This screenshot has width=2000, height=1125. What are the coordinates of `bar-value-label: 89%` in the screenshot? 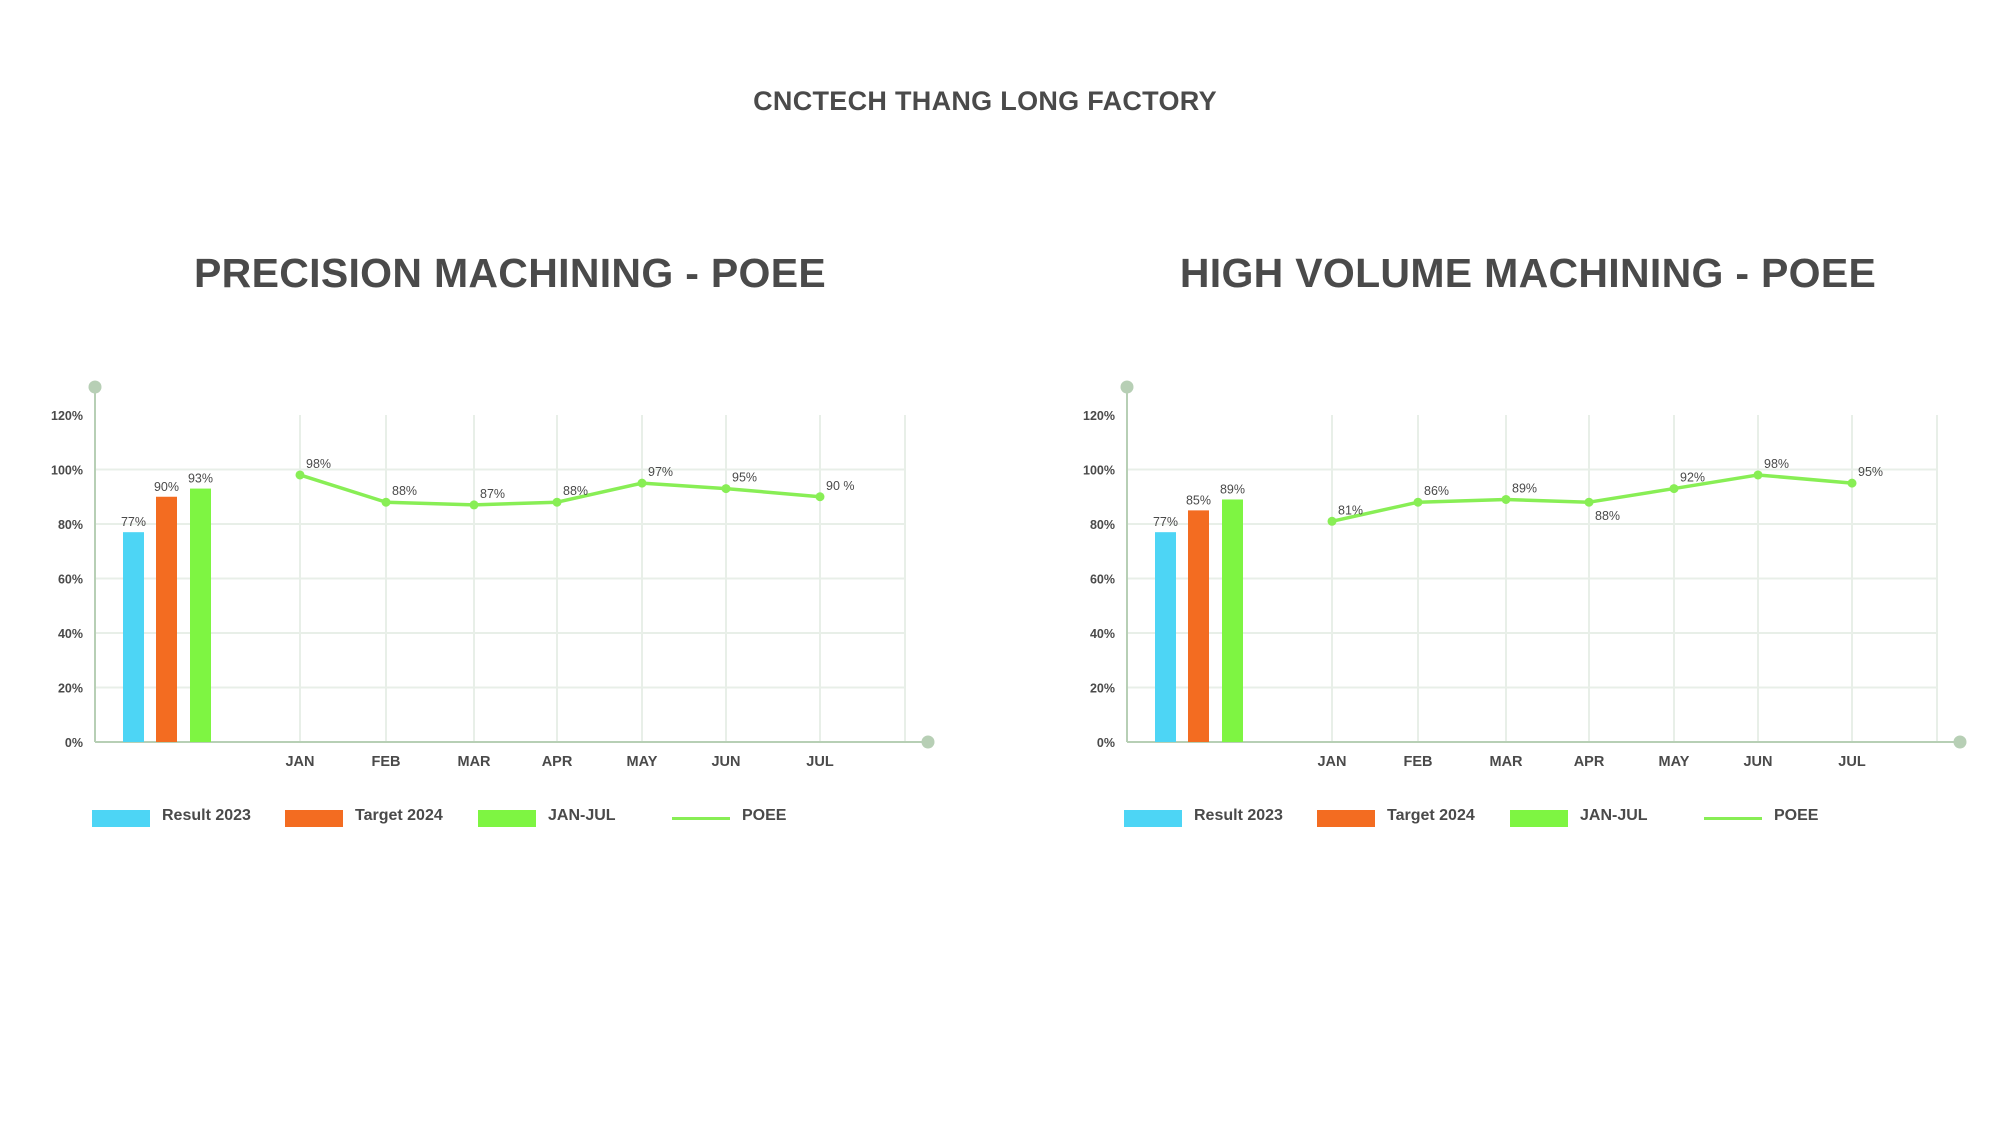 It's located at (1232, 489).